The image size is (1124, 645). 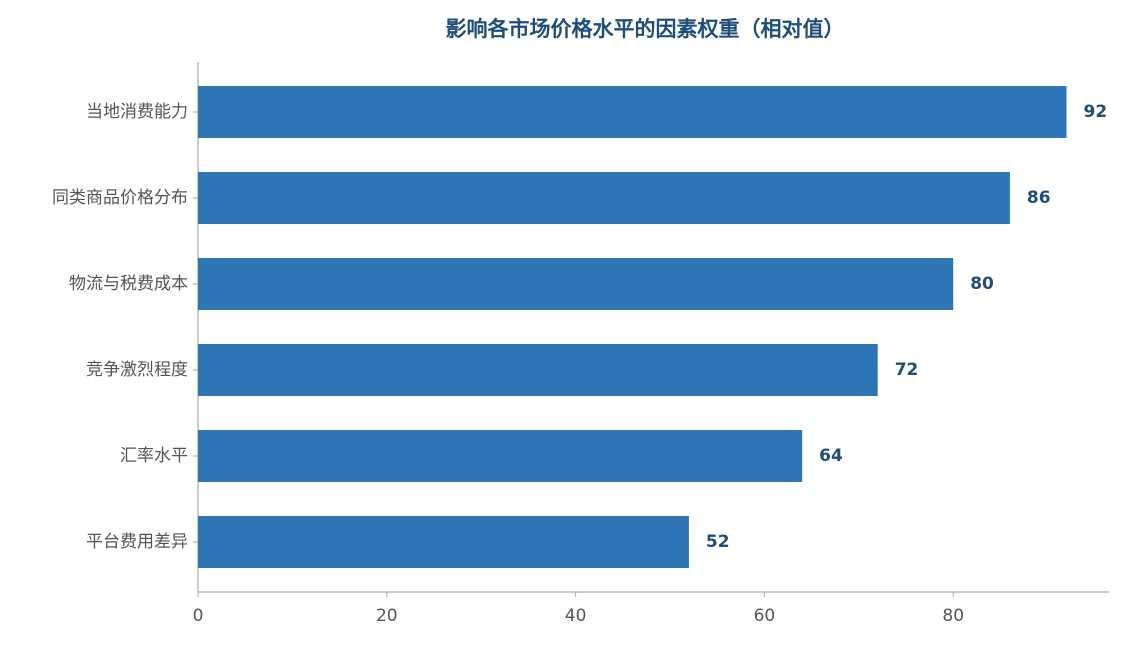 What do you see at coordinates (576, 616) in the screenshot?
I see `x-tick-label: 40` at bounding box center [576, 616].